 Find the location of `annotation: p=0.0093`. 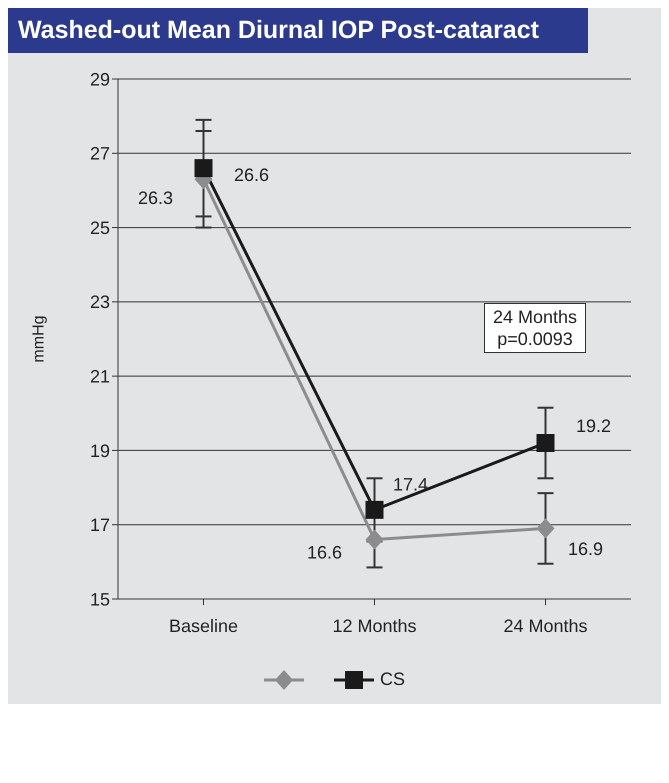

annotation: p=0.0093 is located at coordinates (535, 339).